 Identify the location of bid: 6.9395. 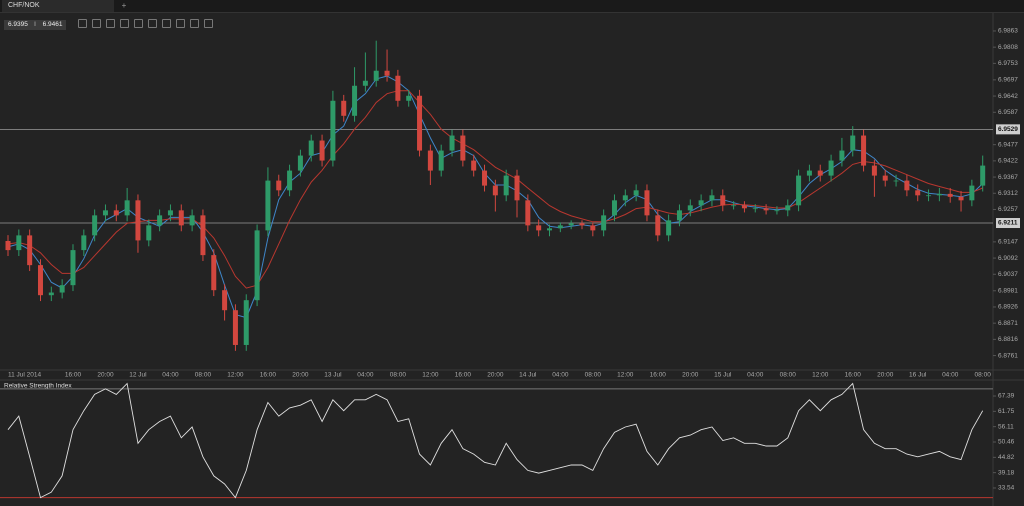
(18, 24).